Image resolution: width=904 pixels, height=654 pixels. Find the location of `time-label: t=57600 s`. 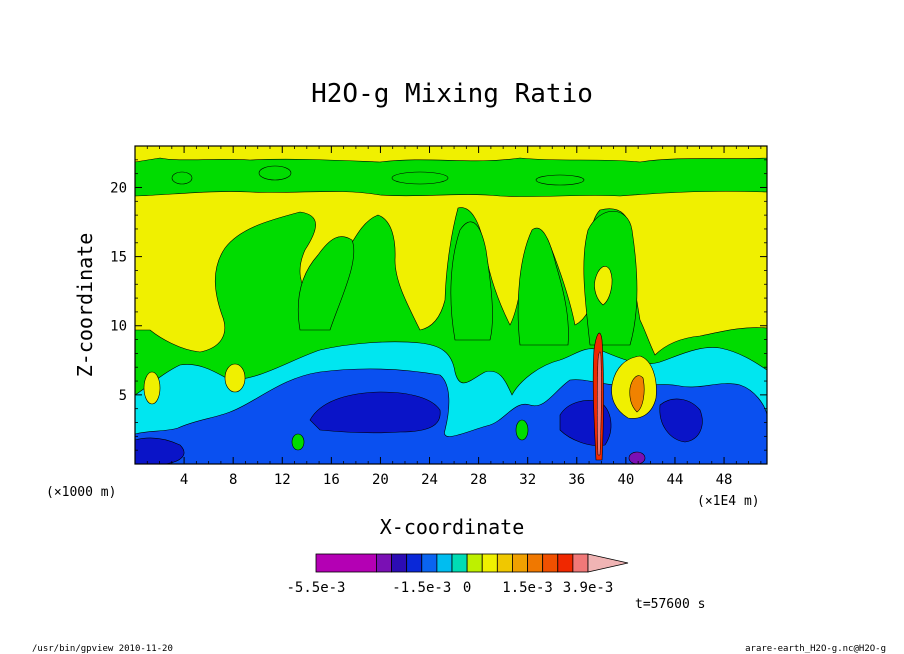

time-label: t=57600 s is located at coordinates (670, 604).